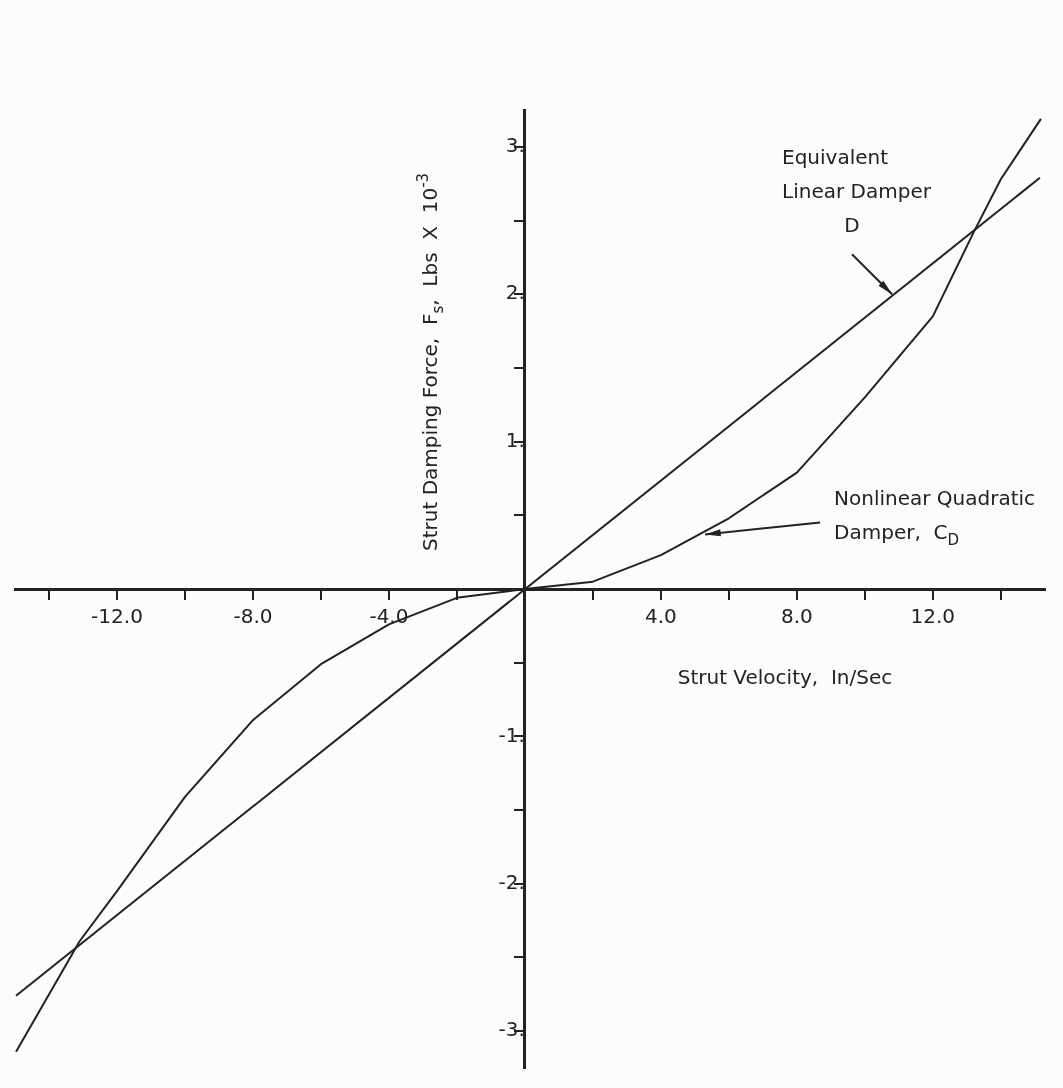  Describe the element at coordinates (430, 361) in the screenshot. I see `y-axis-title: Strut Damping Force, Fs, Lbs X 10-3` at that location.